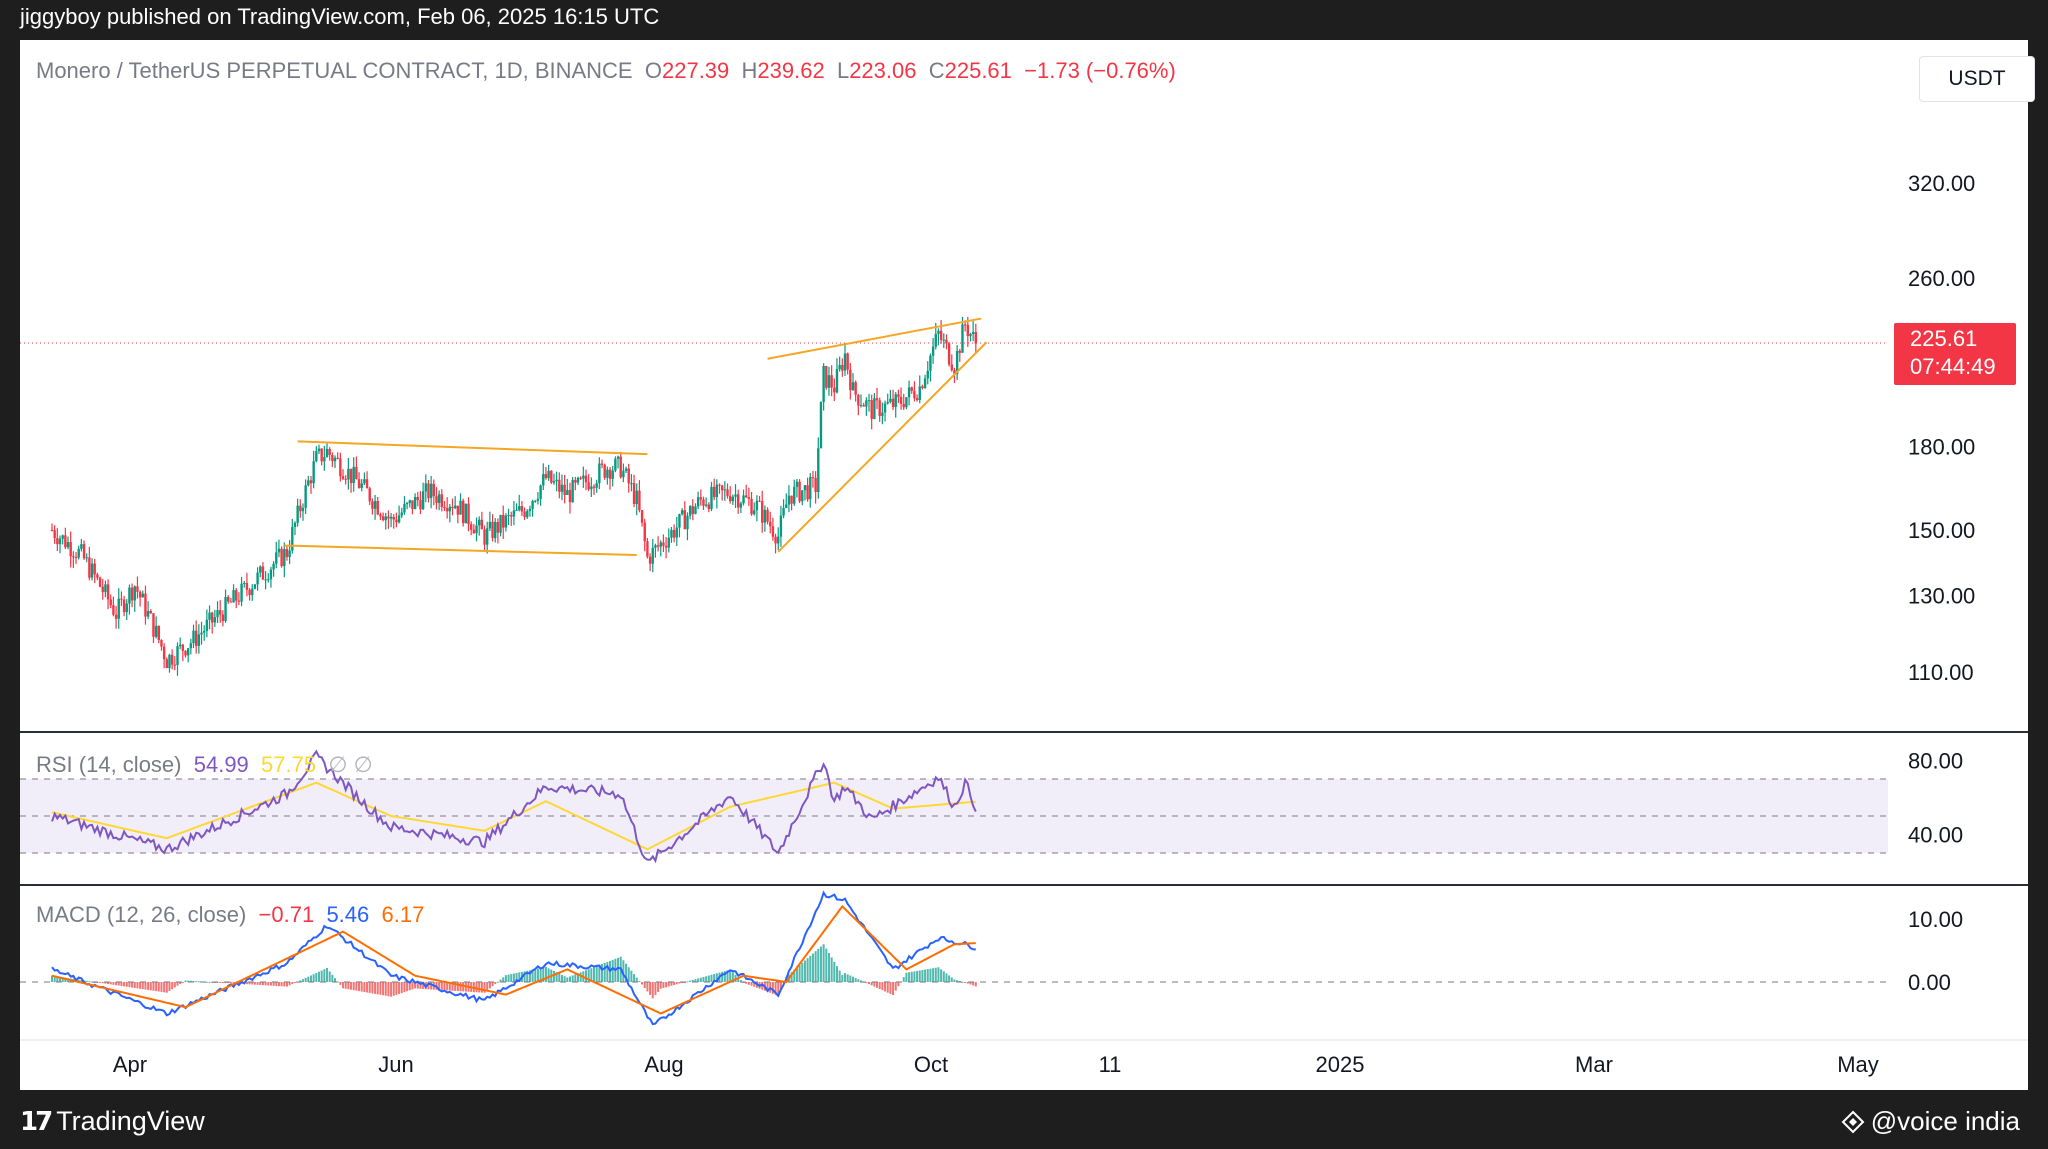 This screenshot has width=2048, height=1149. What do you see at coordinates (112, 1121) in the screenshot?
I see `tradingview-logo: 17 TradingView` at bounding box center [112, 1121].